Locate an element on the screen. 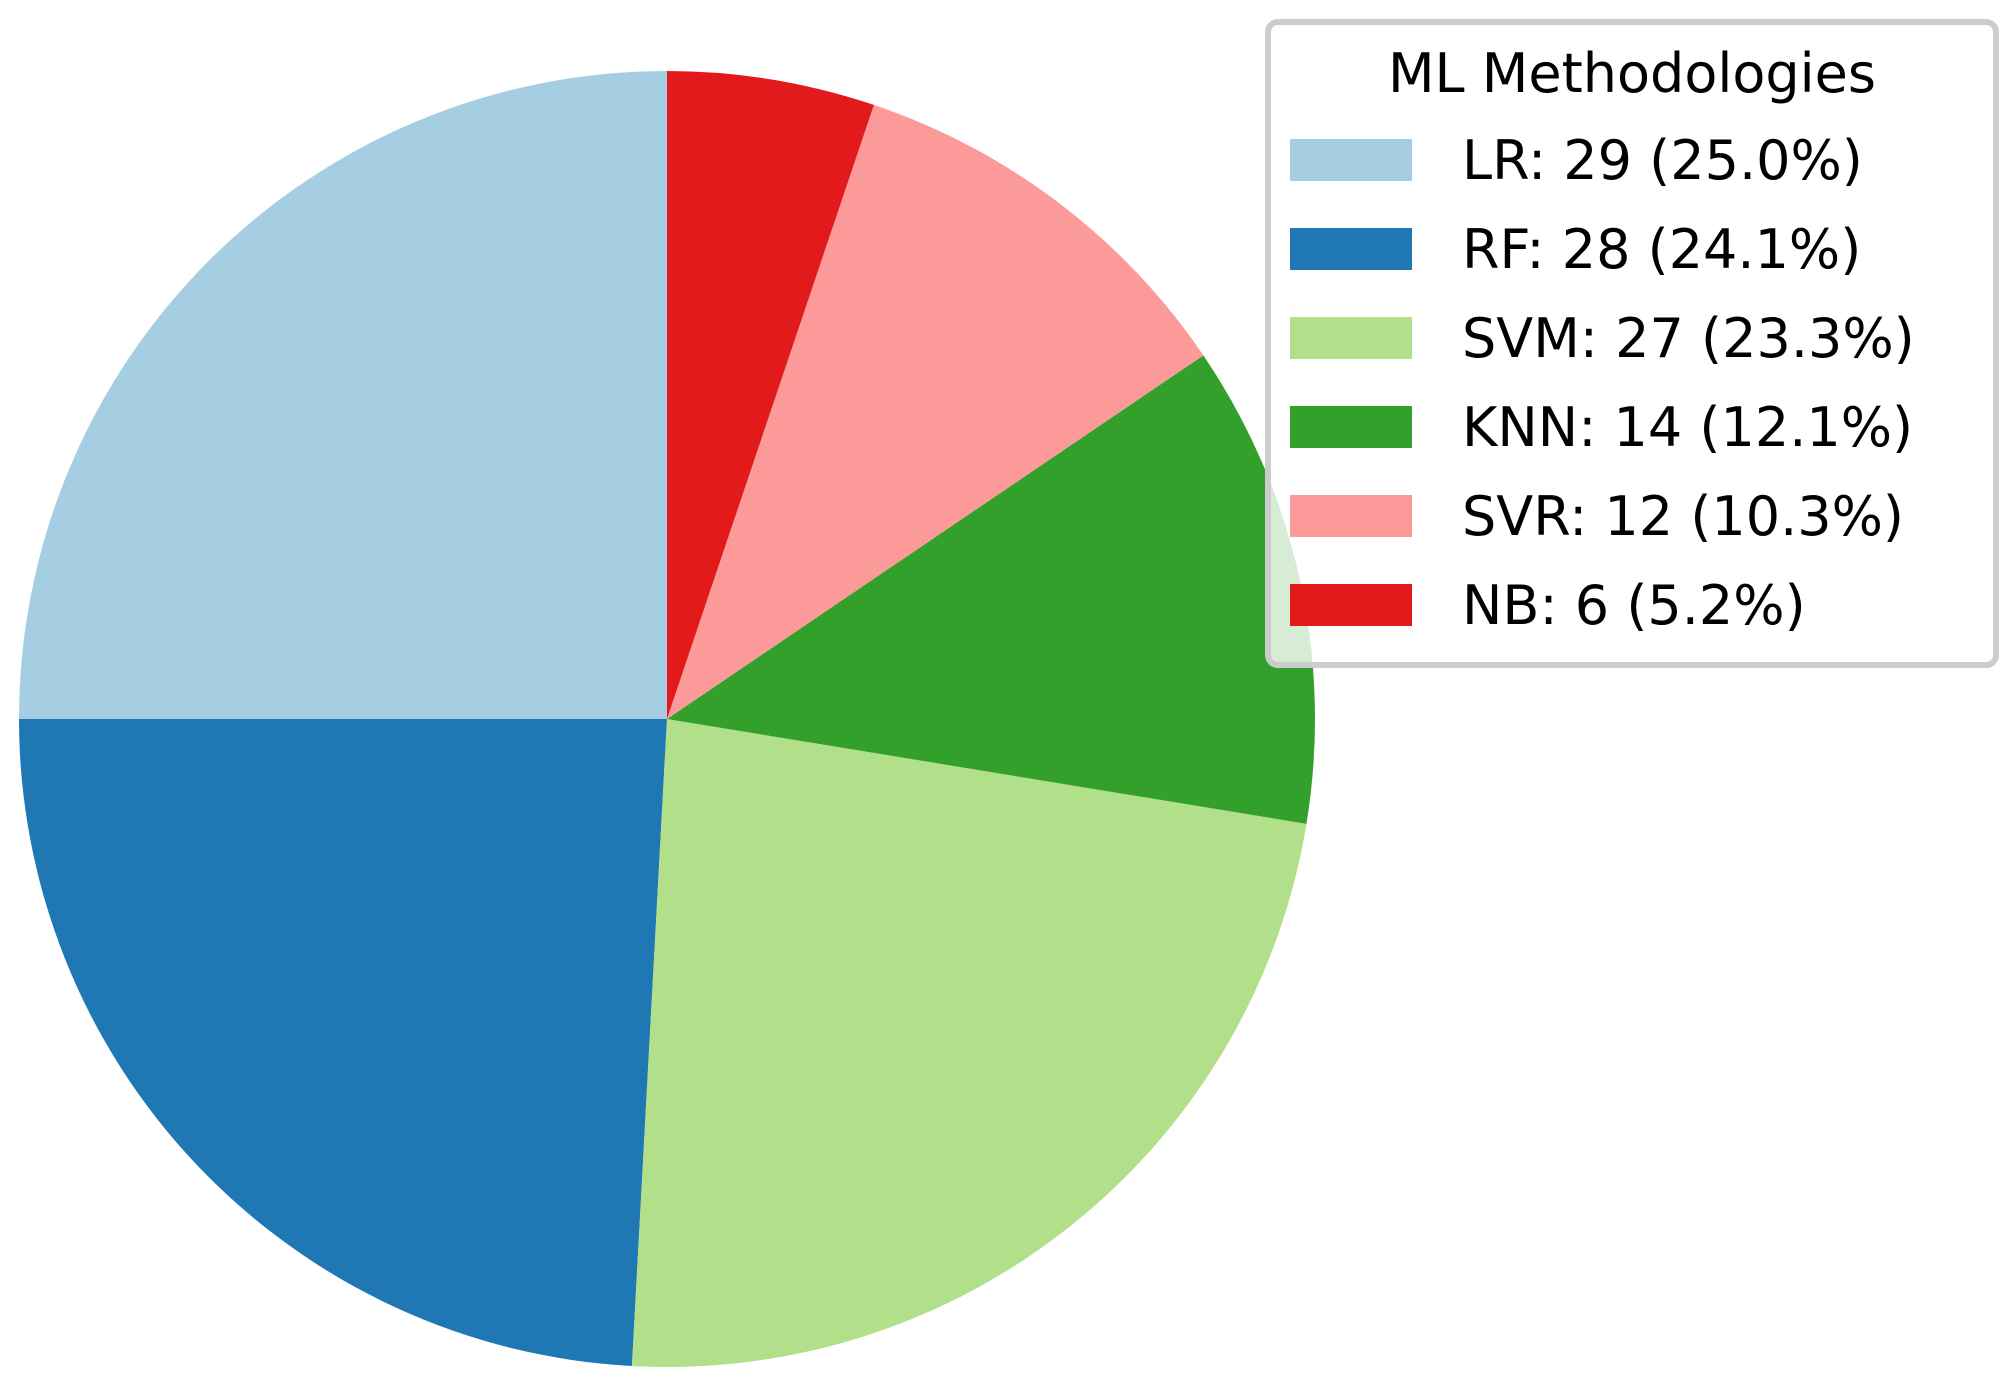  pie-slice-nb is located at coordinates (770, 395).